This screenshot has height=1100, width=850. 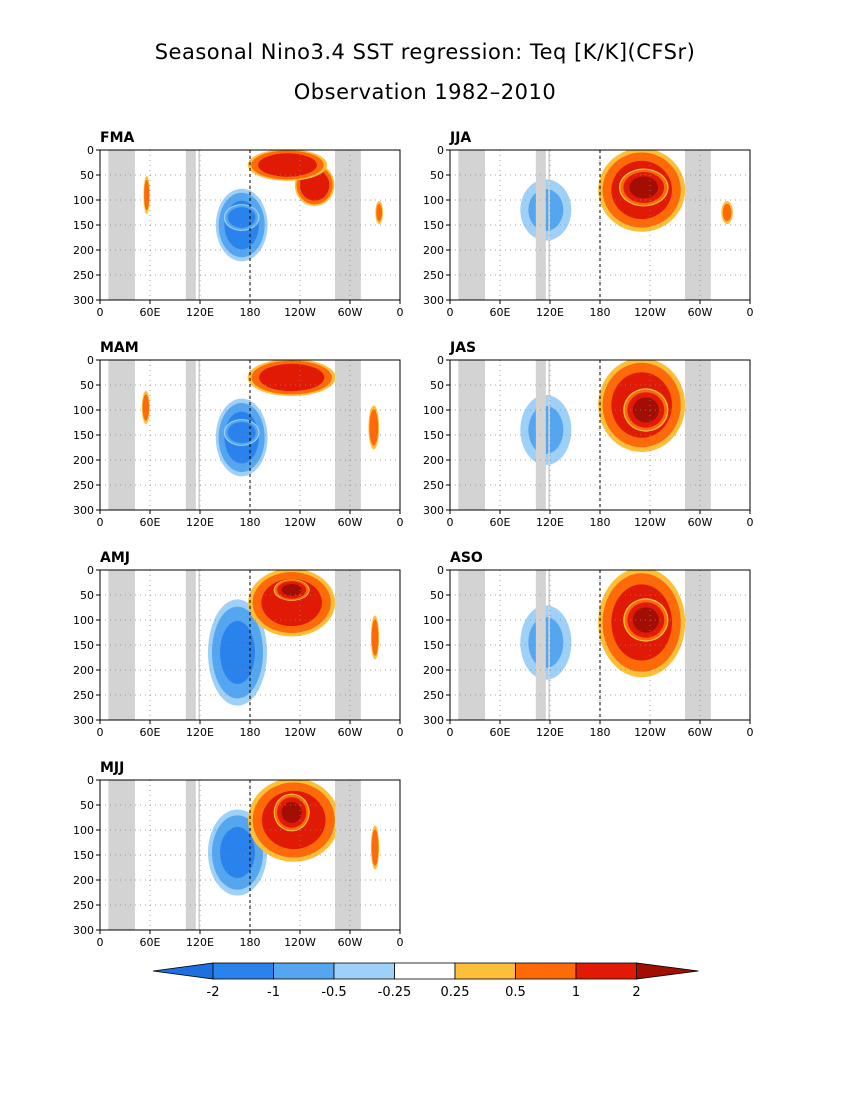 I want to click on panel-jja: JJA 0 60E 120E 180 120W 60W 0 0 50 100 150 200 250 300, so click(x=588, y=224).